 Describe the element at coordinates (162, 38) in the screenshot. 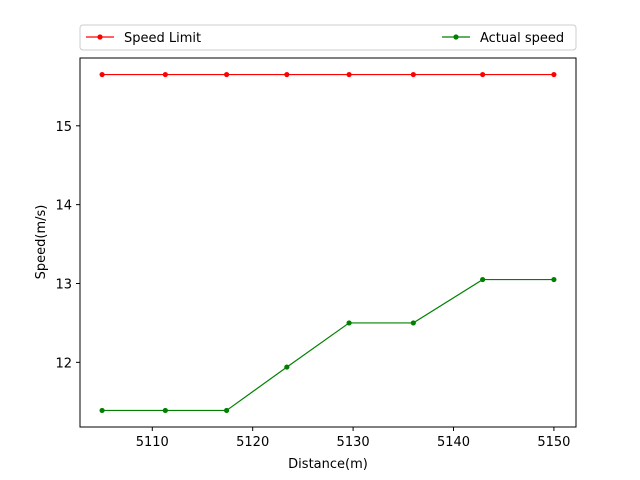

I see `legend-label-0: Speed Limit` at that location.